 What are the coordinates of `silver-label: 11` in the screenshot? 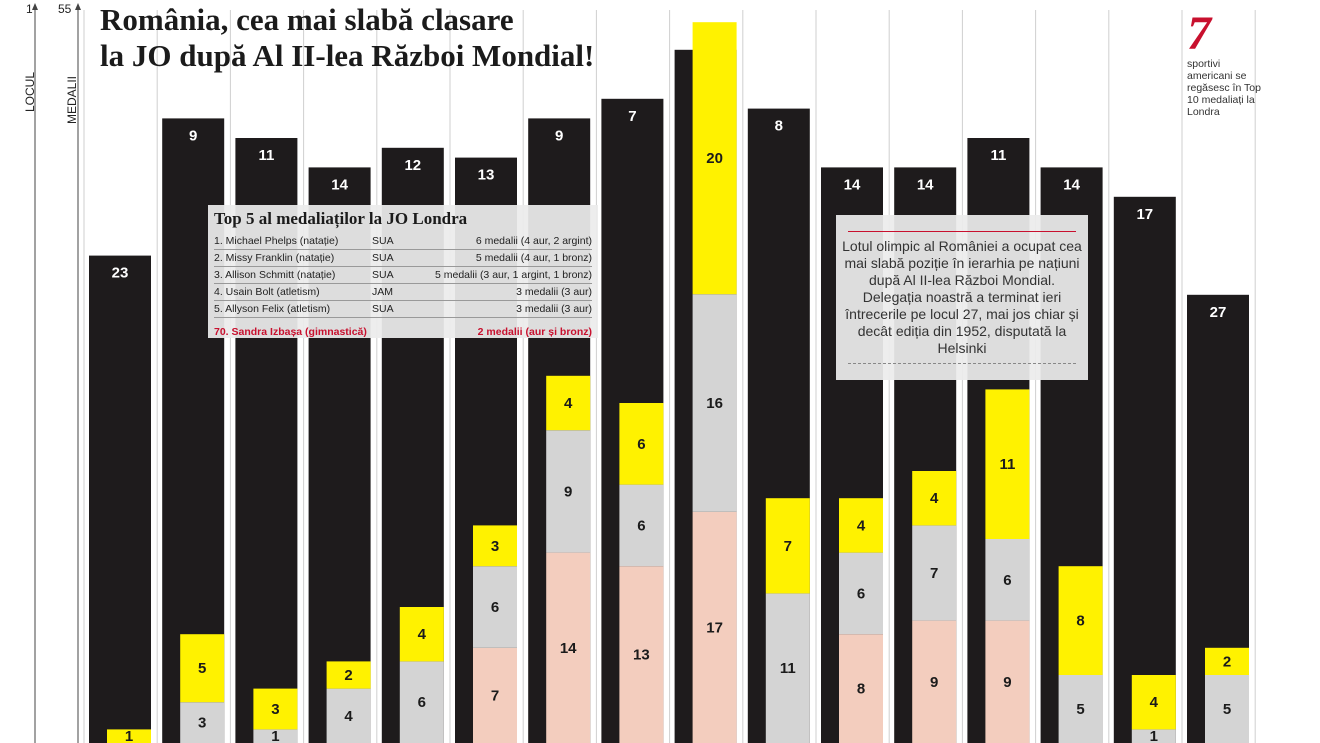 It's located at (788, 668).